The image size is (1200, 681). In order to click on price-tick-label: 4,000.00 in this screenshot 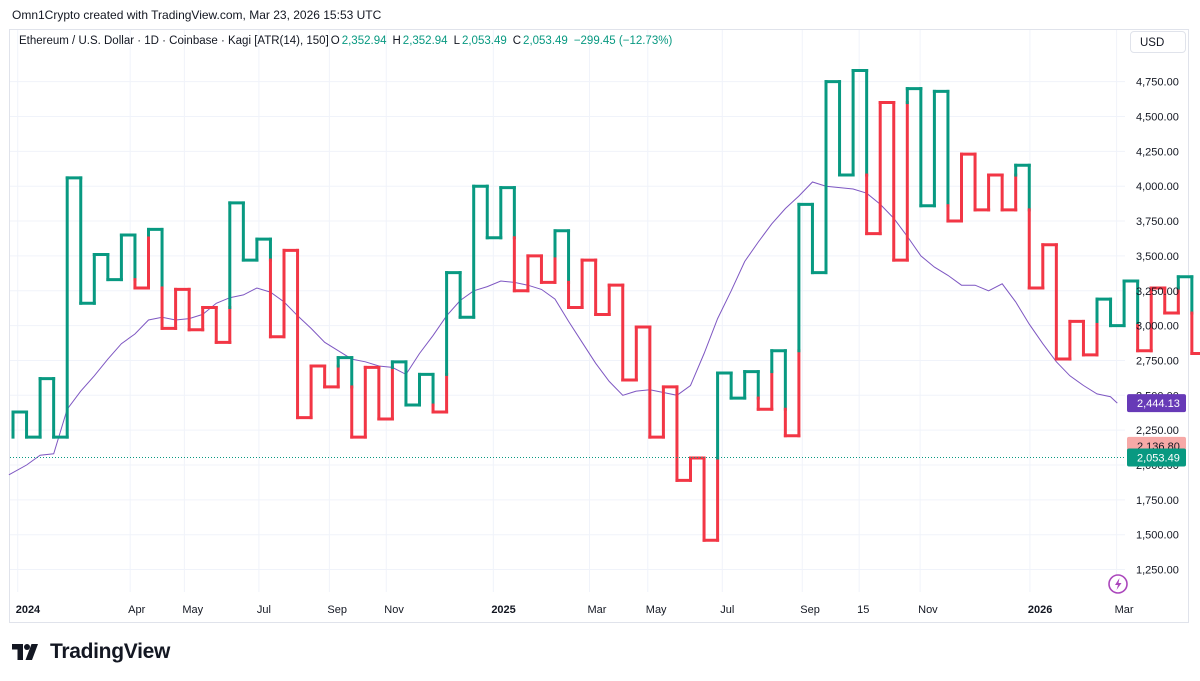, I will do `click(1157, 187)`.